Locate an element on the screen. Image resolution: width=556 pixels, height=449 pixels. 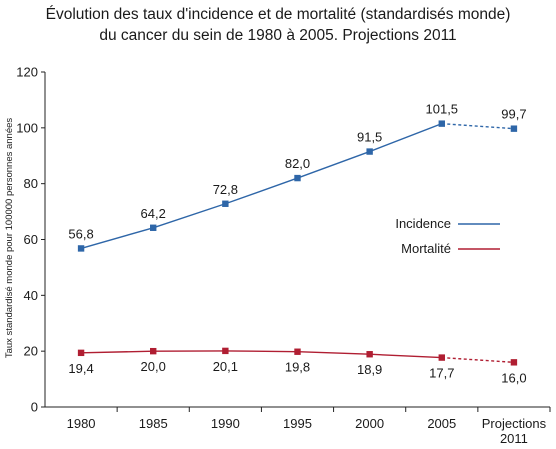
data-label: 18,9 is located at coordinates (369, 369).